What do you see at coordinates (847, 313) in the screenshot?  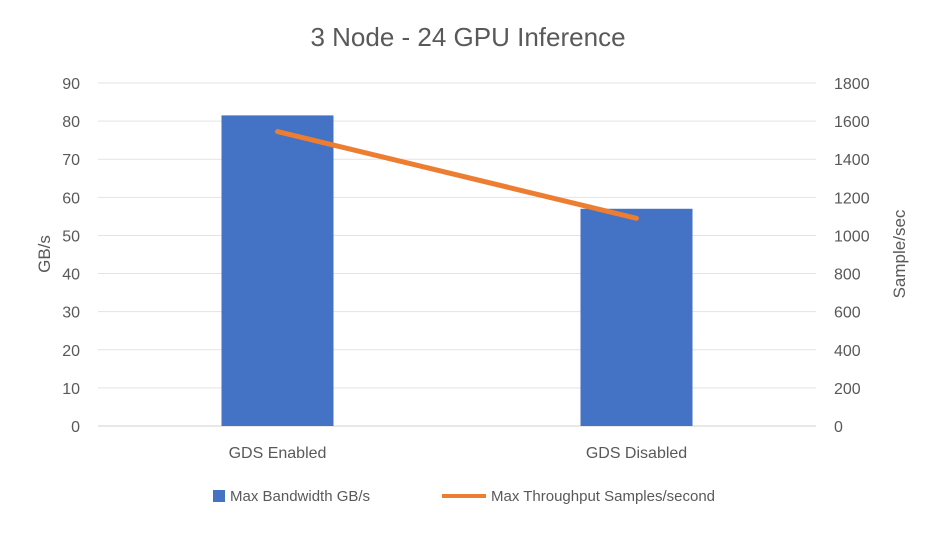 I see `y2-tick-label: 600` at bounding box center [847, 313].